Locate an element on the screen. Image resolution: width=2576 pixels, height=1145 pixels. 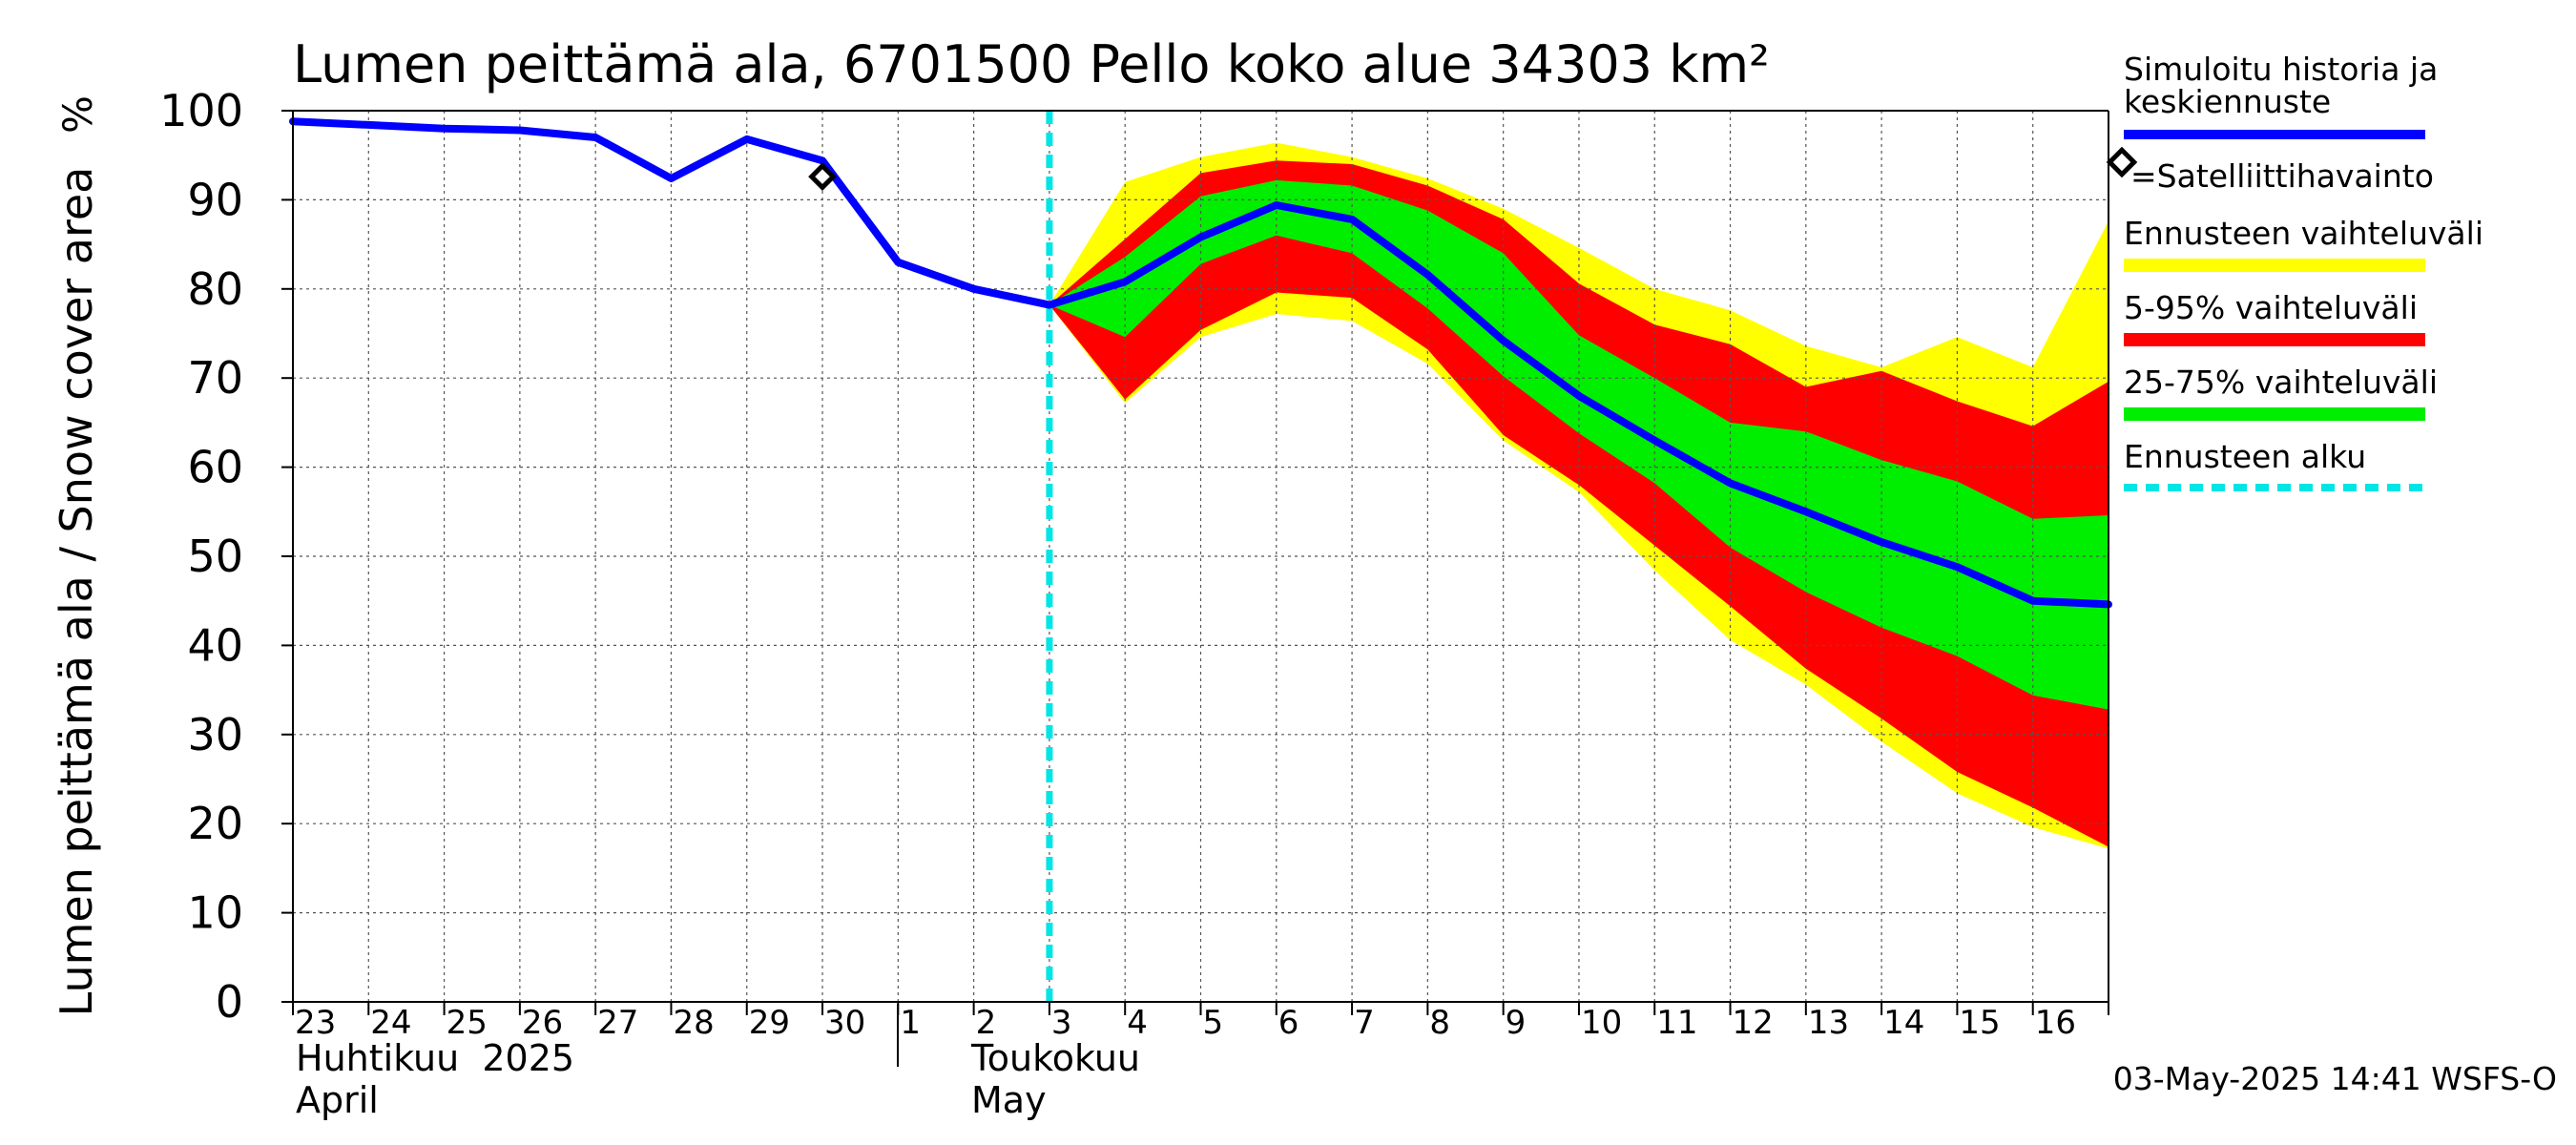
y-axis-label: Lumen peittämä ala / Snow cover area is located at coordinates (76, 592).